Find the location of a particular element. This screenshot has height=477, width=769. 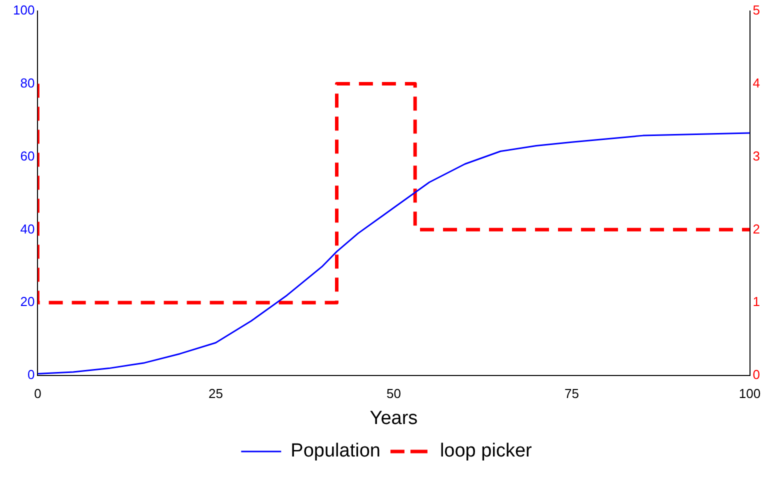

legend-label: Population is located at coordinates (335, 451).